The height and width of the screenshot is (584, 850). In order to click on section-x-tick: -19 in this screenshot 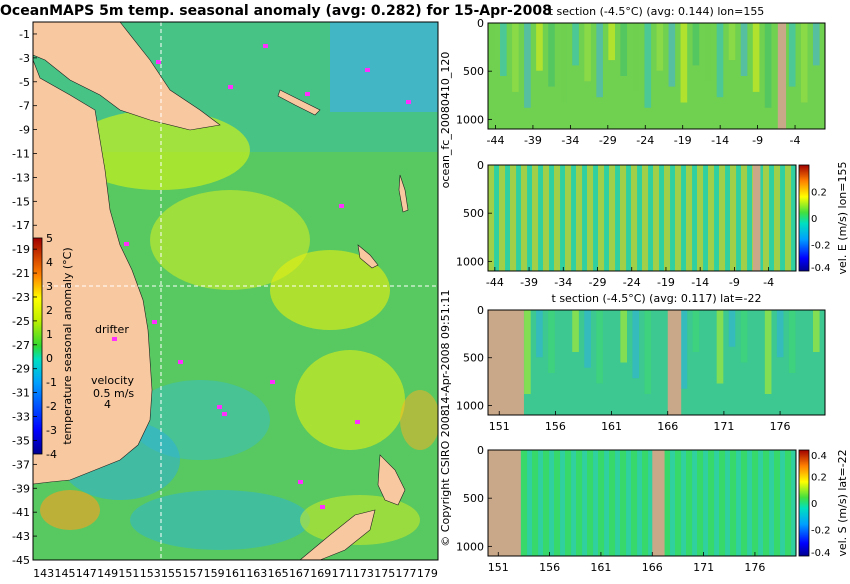, I will do `click(683, 140)`.